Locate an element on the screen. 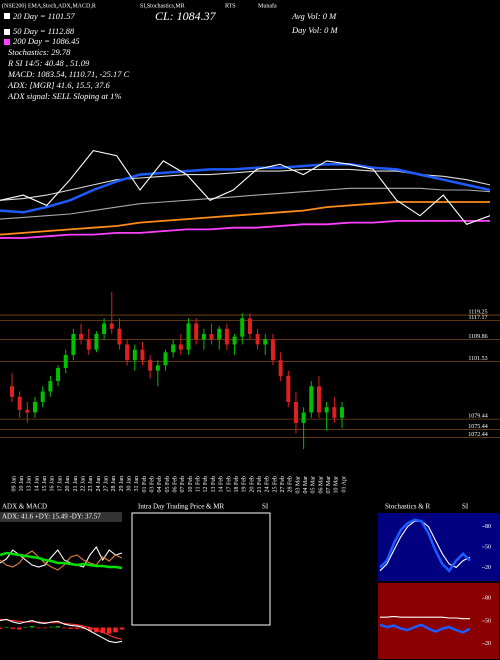 This screenshot has height=660, width=500. indicator: ADX: [MGR] 41.6, 15.5, 37.6 is located at coordinates (59, 85).